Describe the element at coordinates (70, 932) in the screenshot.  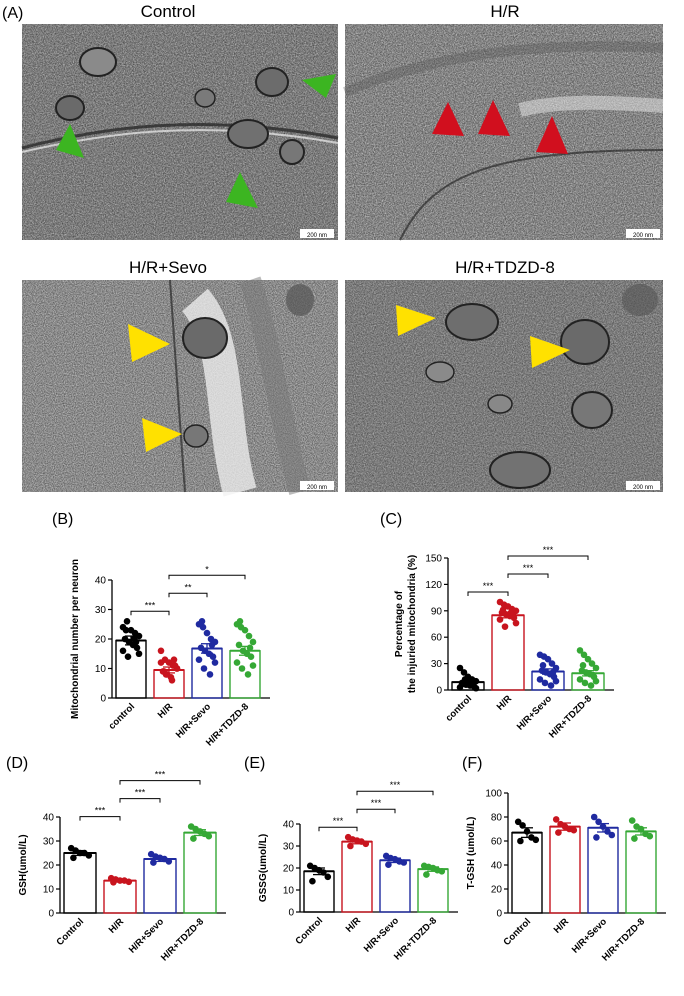
I see `x-tick-label: Control` at that location.